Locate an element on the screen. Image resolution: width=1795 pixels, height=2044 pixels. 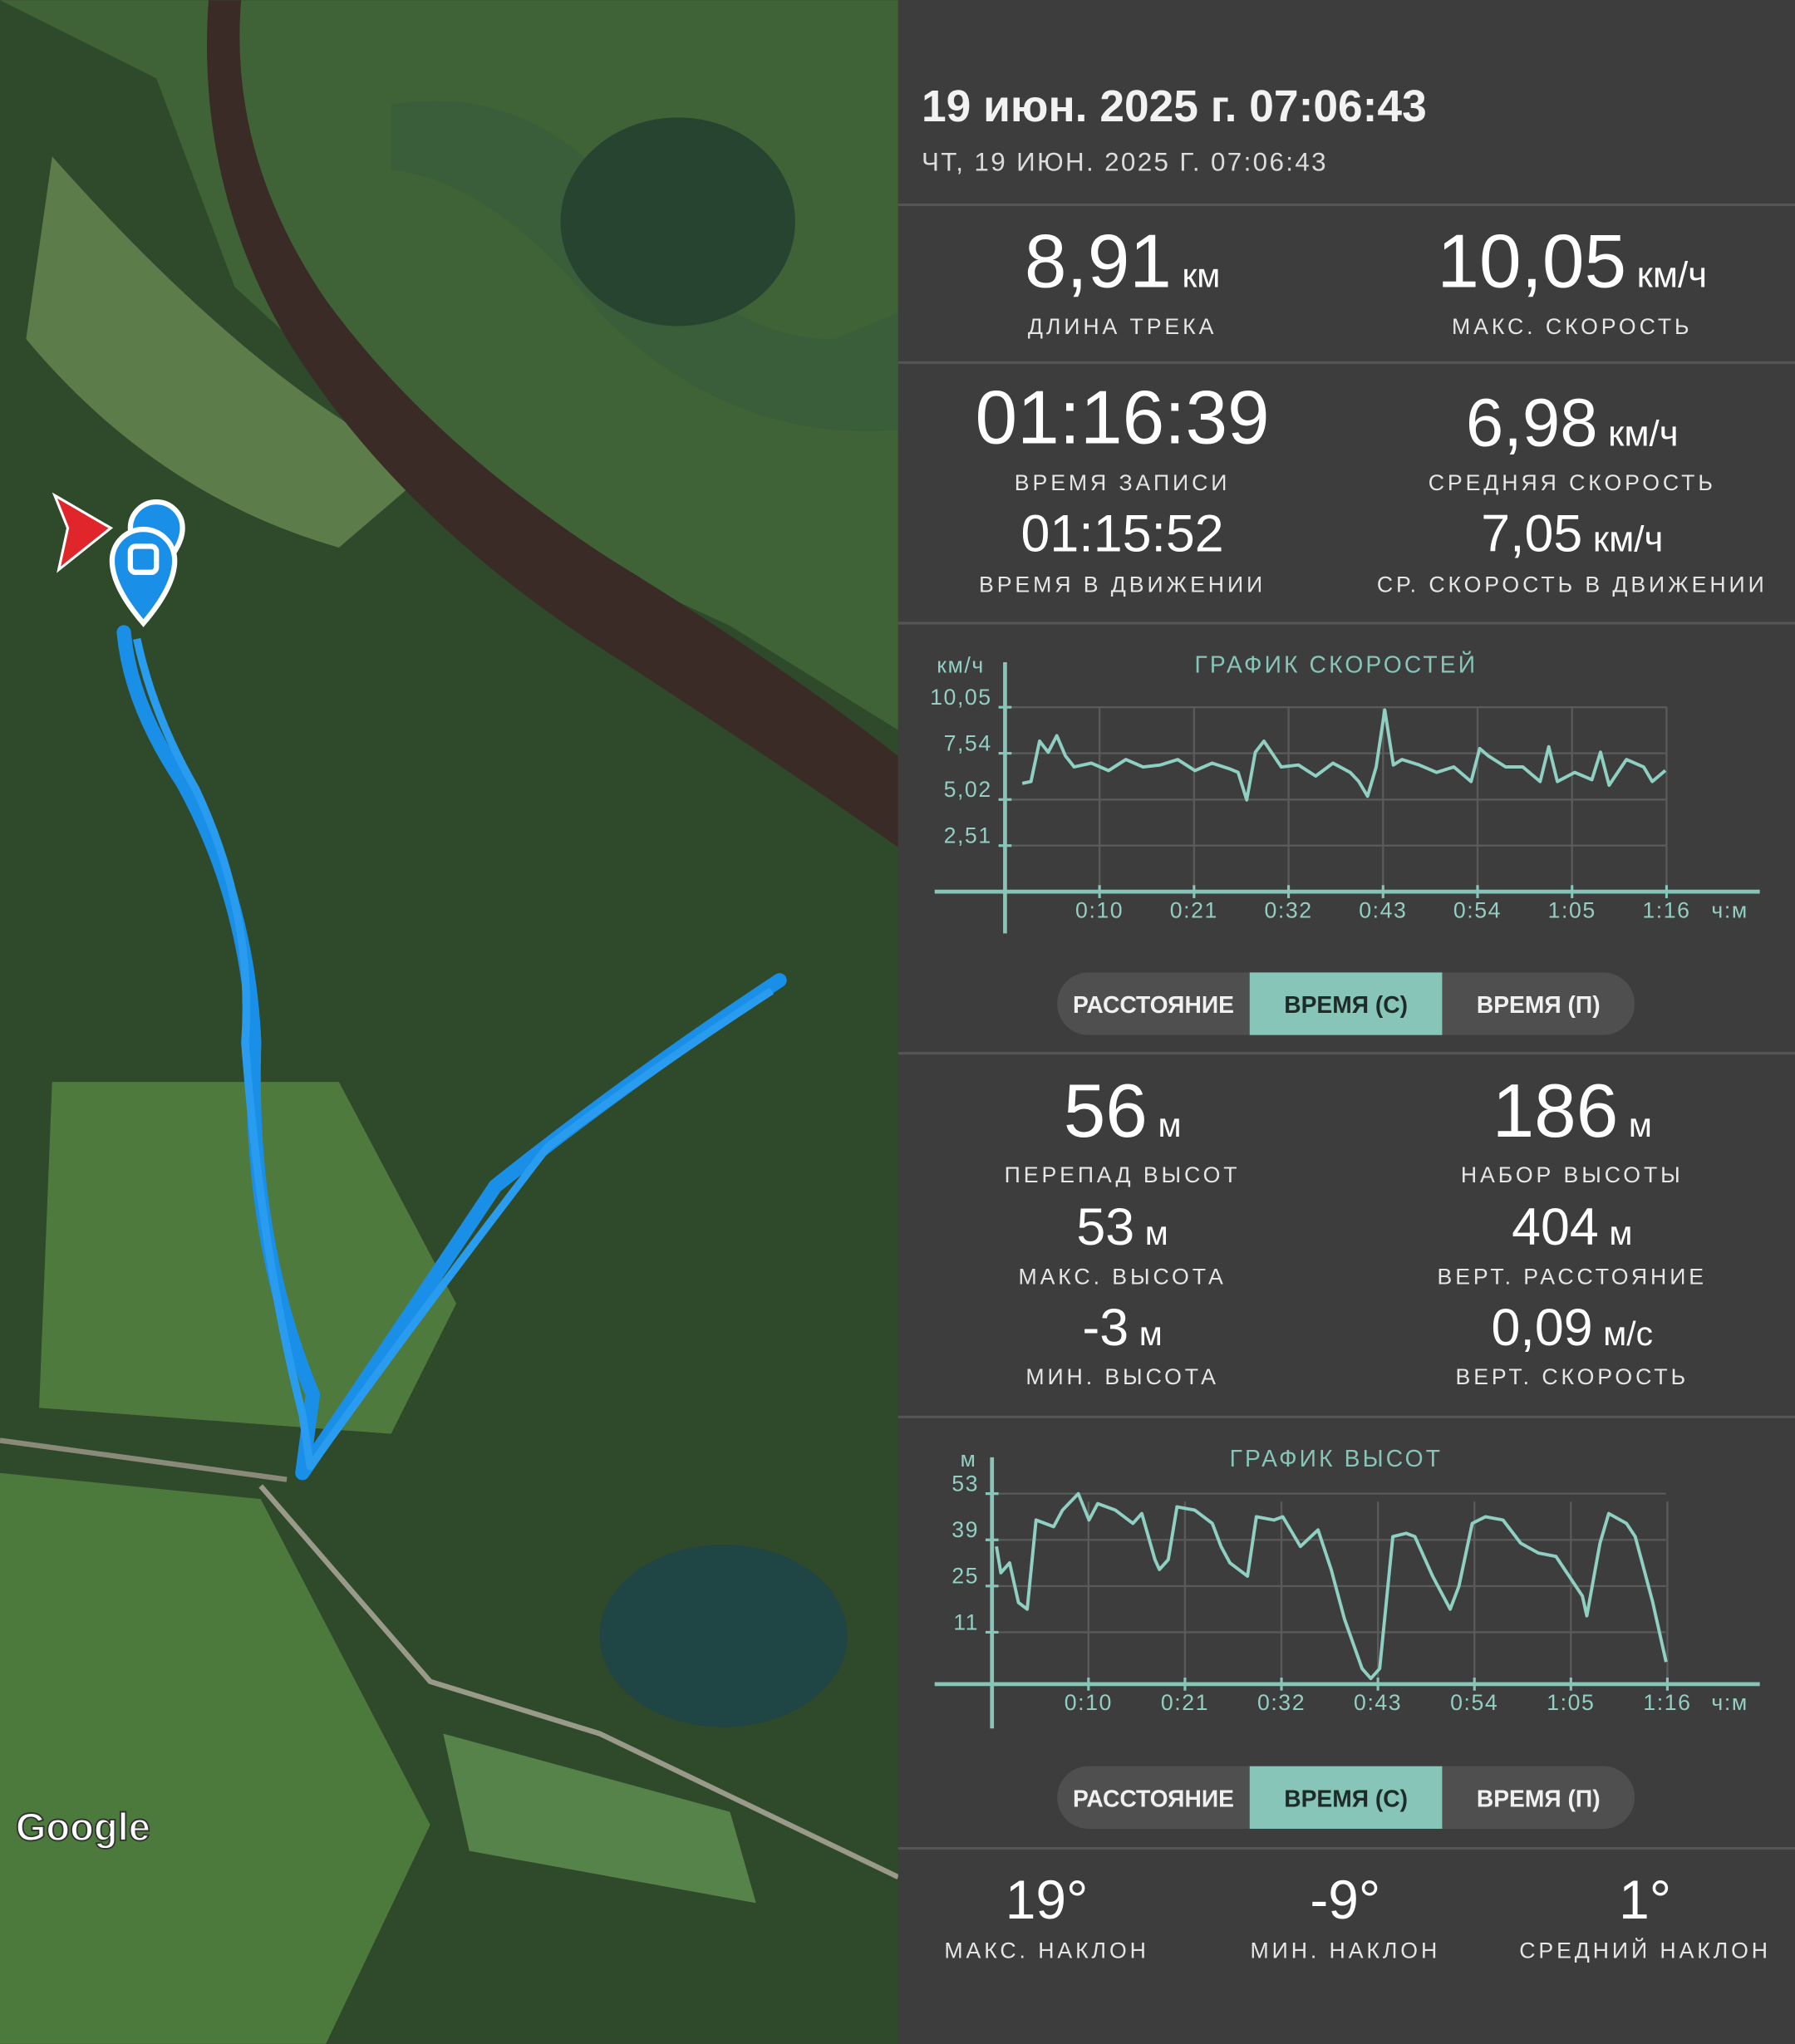
x-axis-label: ч:м is located at coordinates (1729, 1702).